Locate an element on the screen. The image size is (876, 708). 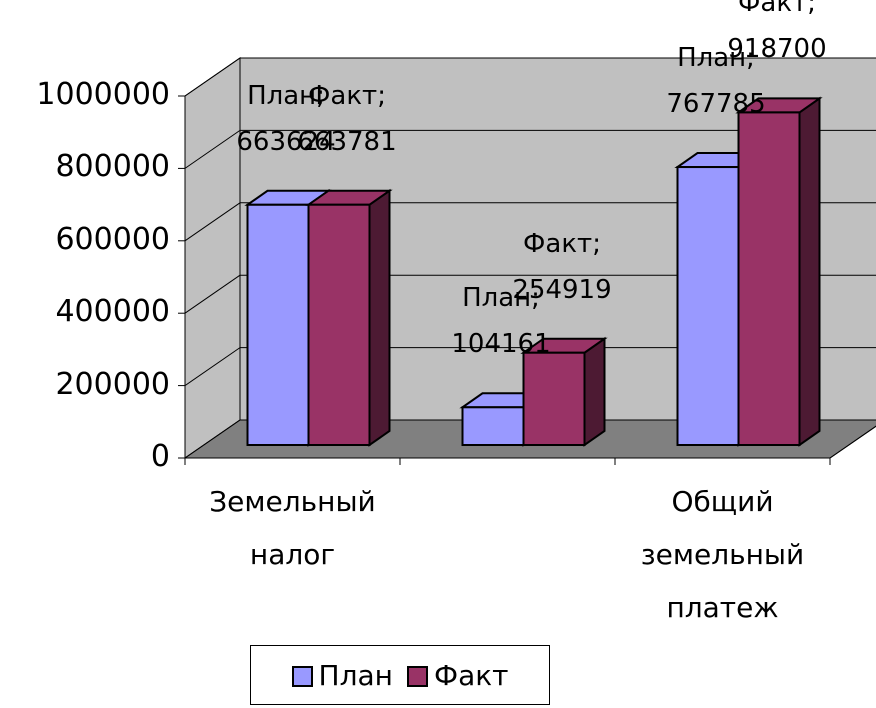
y-tick-label: 200000 is located at coordinates (112, 384).